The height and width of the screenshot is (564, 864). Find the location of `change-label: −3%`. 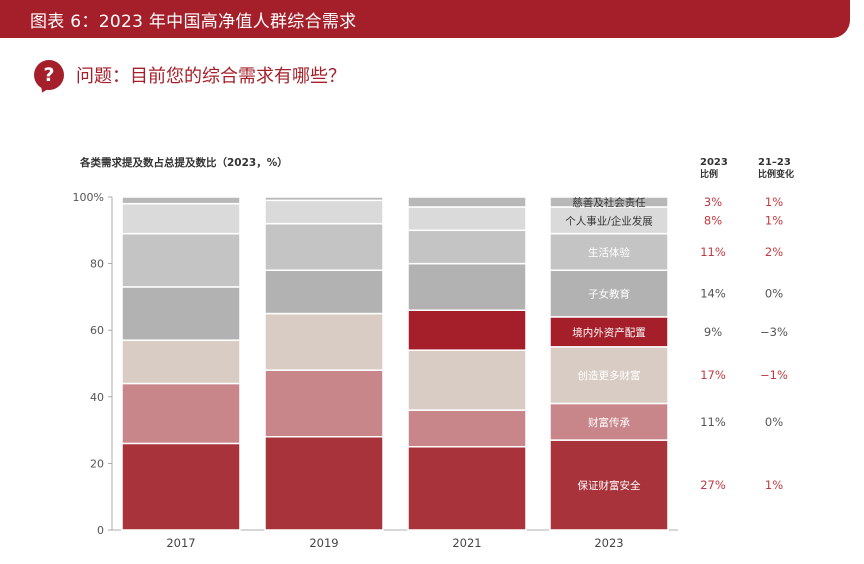

change-label: −3% is located at coordinates (774, 332).